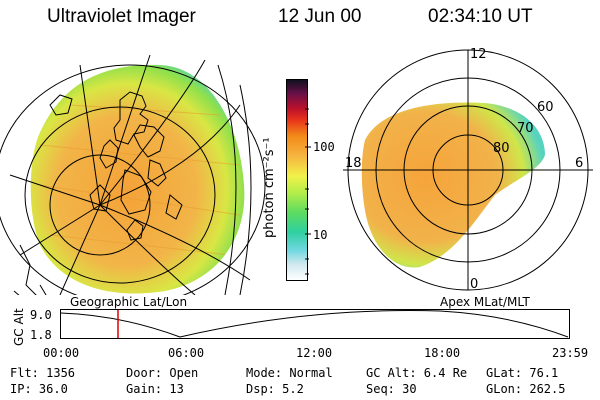 The height and width of the screenshot is (400, 600). What do you see at coordinates (297, 180) in the screenshot?
I see `colorbar` at bounding box center [297, 180].